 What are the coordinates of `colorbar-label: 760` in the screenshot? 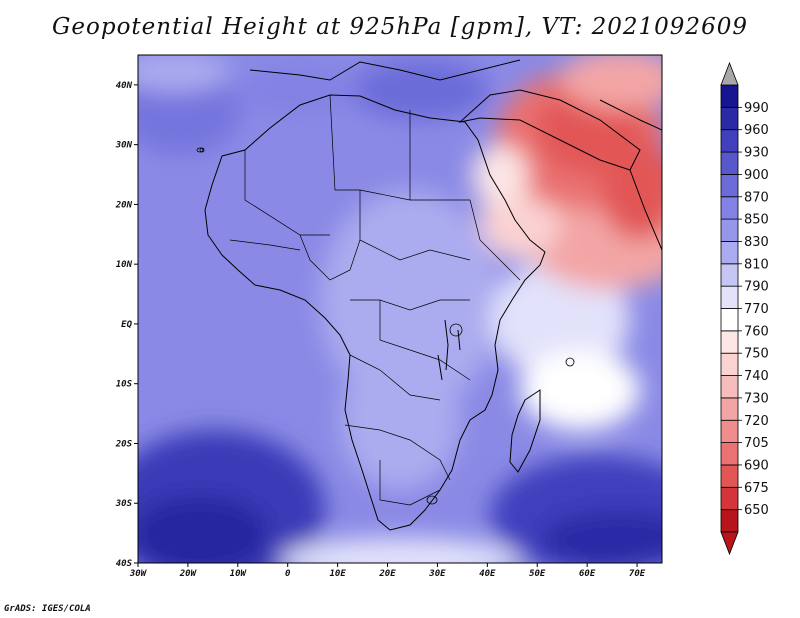 It's located at (756, 331).